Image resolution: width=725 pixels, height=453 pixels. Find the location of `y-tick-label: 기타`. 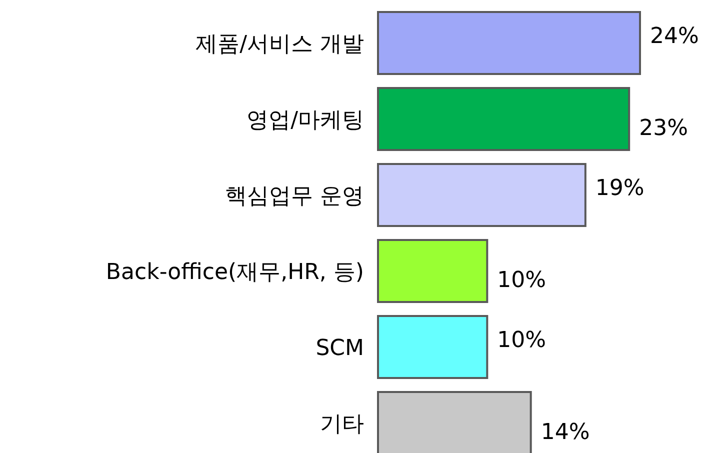

y-tick-label: 기타 is located at coordinates (342, 424).